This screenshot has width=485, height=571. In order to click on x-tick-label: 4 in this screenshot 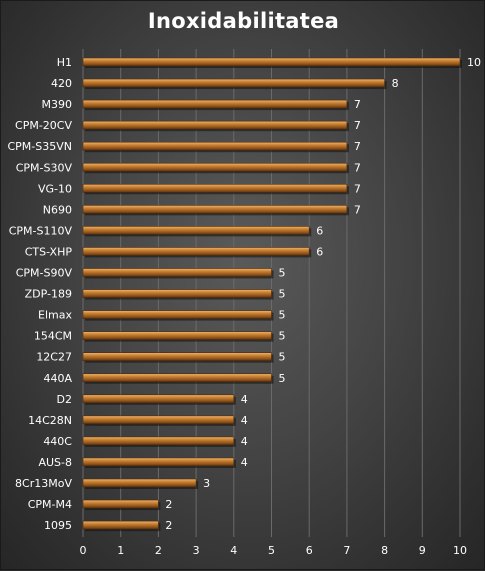, I will do `click(233, 550)`.